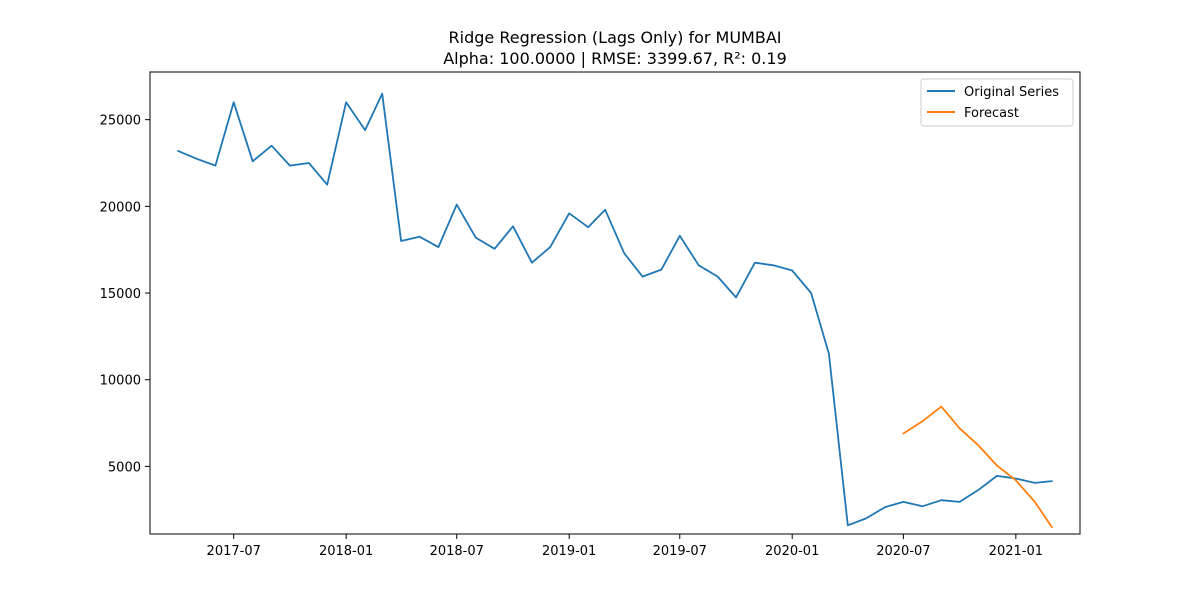  I want to click on x-tick-label-7: 2021-01, so click(1016, 551).